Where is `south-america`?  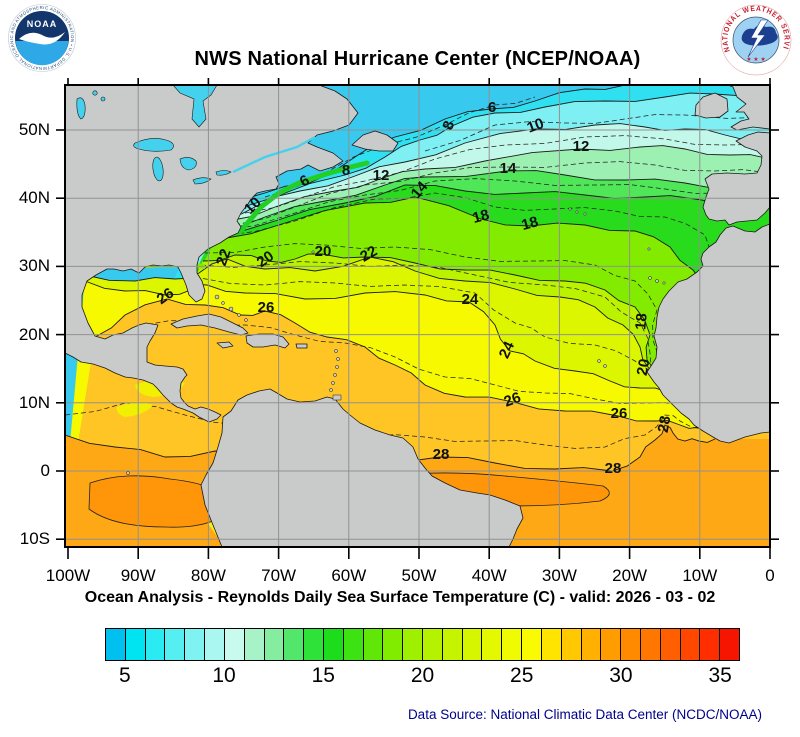
south-america is located at coordinates (362, 467).